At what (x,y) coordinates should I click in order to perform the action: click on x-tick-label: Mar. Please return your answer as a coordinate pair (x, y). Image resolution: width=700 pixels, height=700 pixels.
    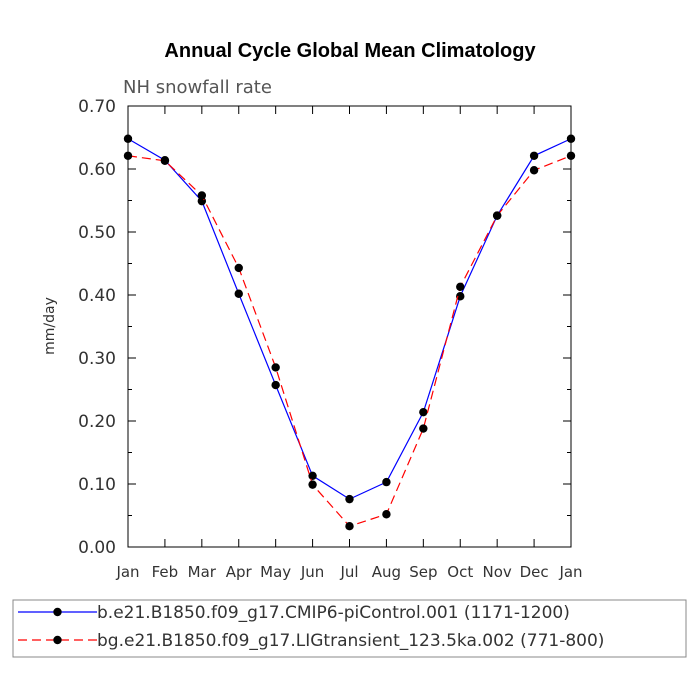
    Looking at the image, I should click on (202, 572).